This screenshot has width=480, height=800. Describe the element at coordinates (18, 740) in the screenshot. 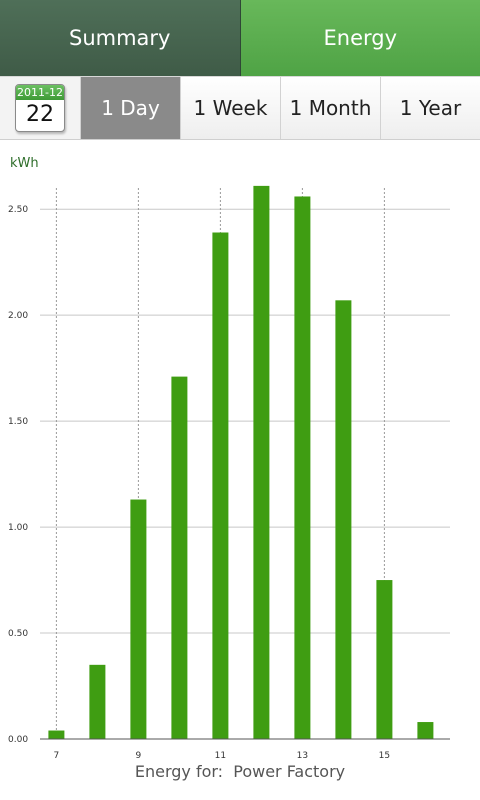

I see `y-tick-label: 0.00` at that location.